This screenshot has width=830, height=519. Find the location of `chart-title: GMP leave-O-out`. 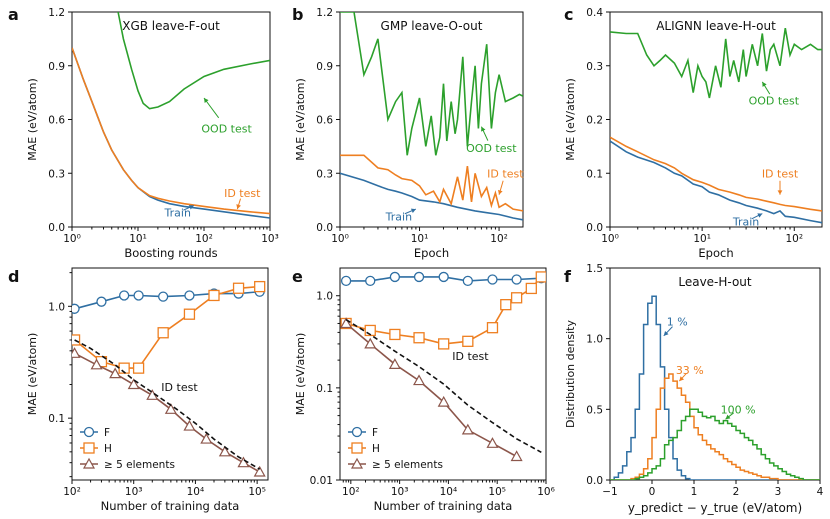

chart-title: GMP leave-O-out is located at coordinates (432, 26).